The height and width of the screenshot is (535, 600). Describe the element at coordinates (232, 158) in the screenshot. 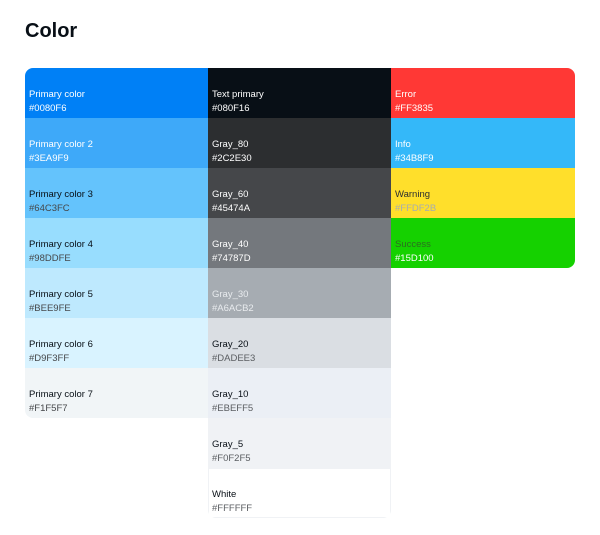

I see `swatch-hex: #2C2E30` at that location.